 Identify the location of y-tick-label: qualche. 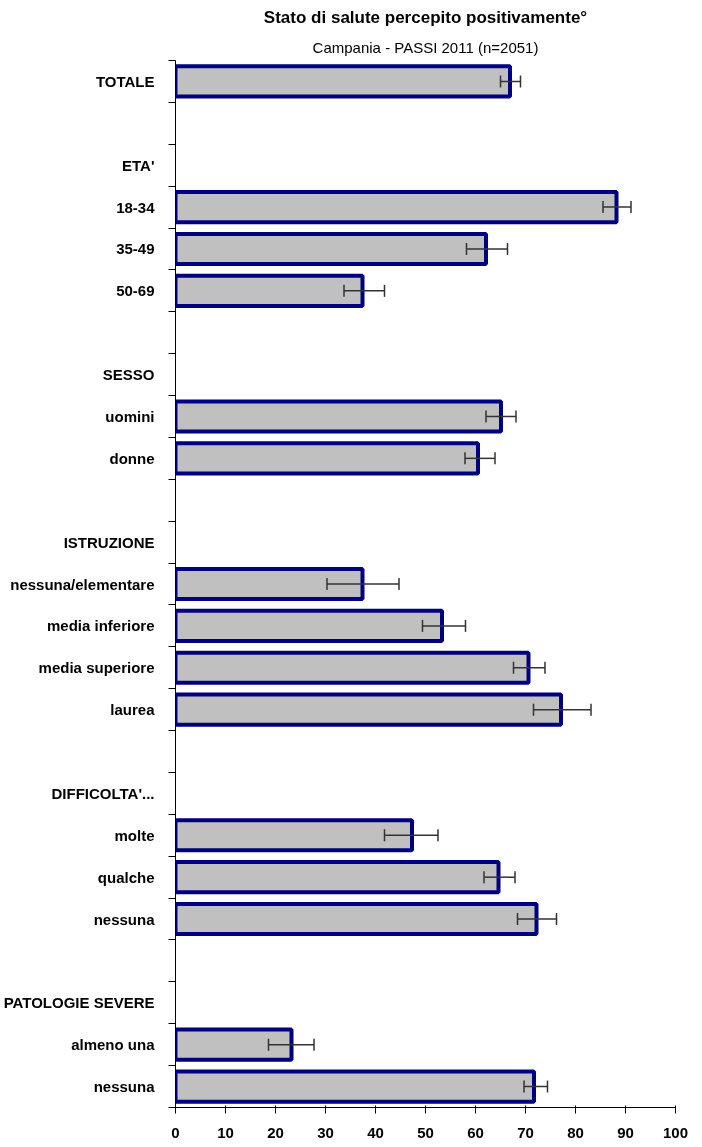
(126, 877).